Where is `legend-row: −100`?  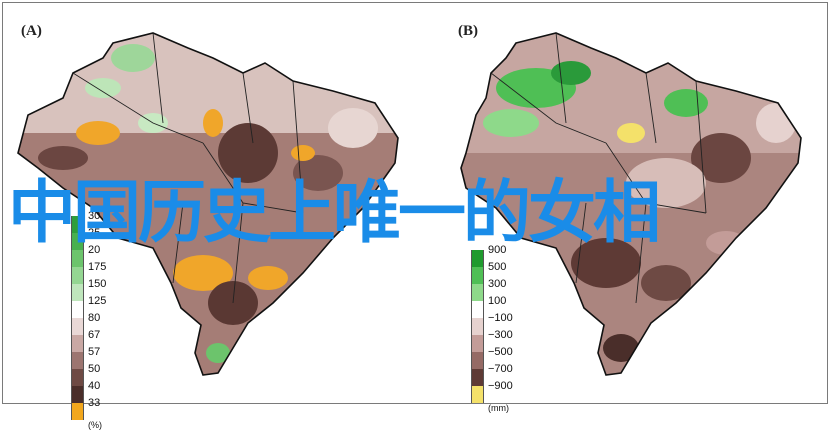
legend-row: −100 is located at coordinates (501, 323).